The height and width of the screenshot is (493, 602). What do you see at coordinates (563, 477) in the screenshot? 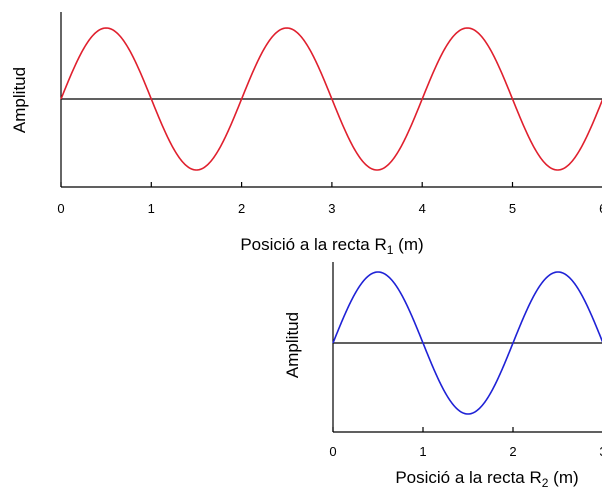
I see `chart-2-x-axis-title-unit: (m)` at bounding box center [563, 477].